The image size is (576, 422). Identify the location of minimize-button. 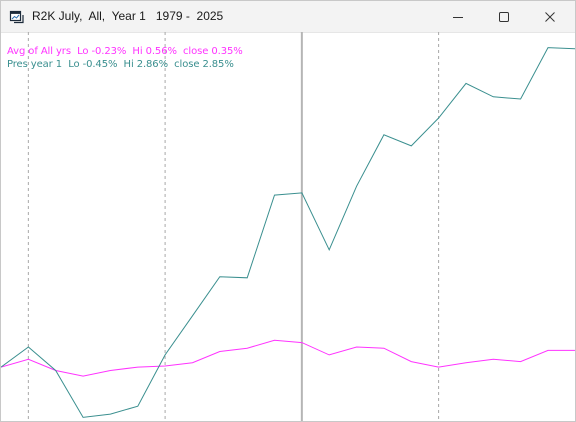
(458, 16).